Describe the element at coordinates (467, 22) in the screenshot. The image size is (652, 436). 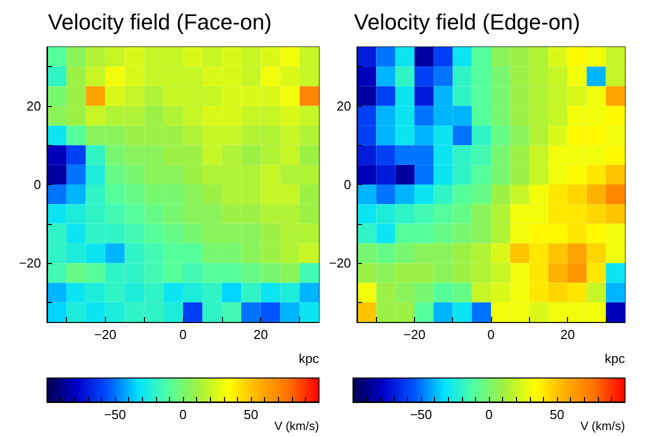
I see `chart-title: Velocity field (Edge-on)` at that location.